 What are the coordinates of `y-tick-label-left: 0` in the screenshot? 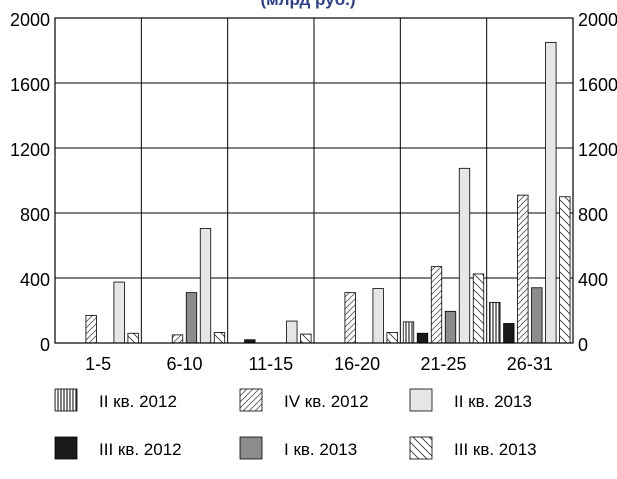 It's located at (45, 345).